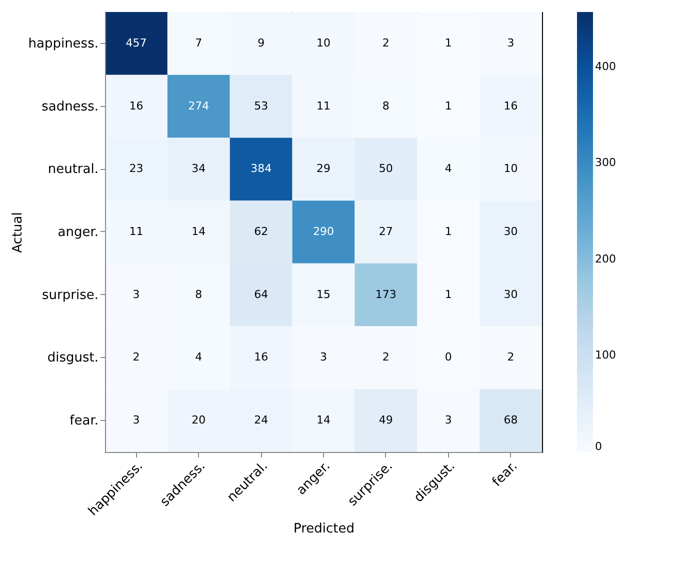 This screenshot has width=681, height=568. I want to click on color-bar-label: 0, so click(598, 446).